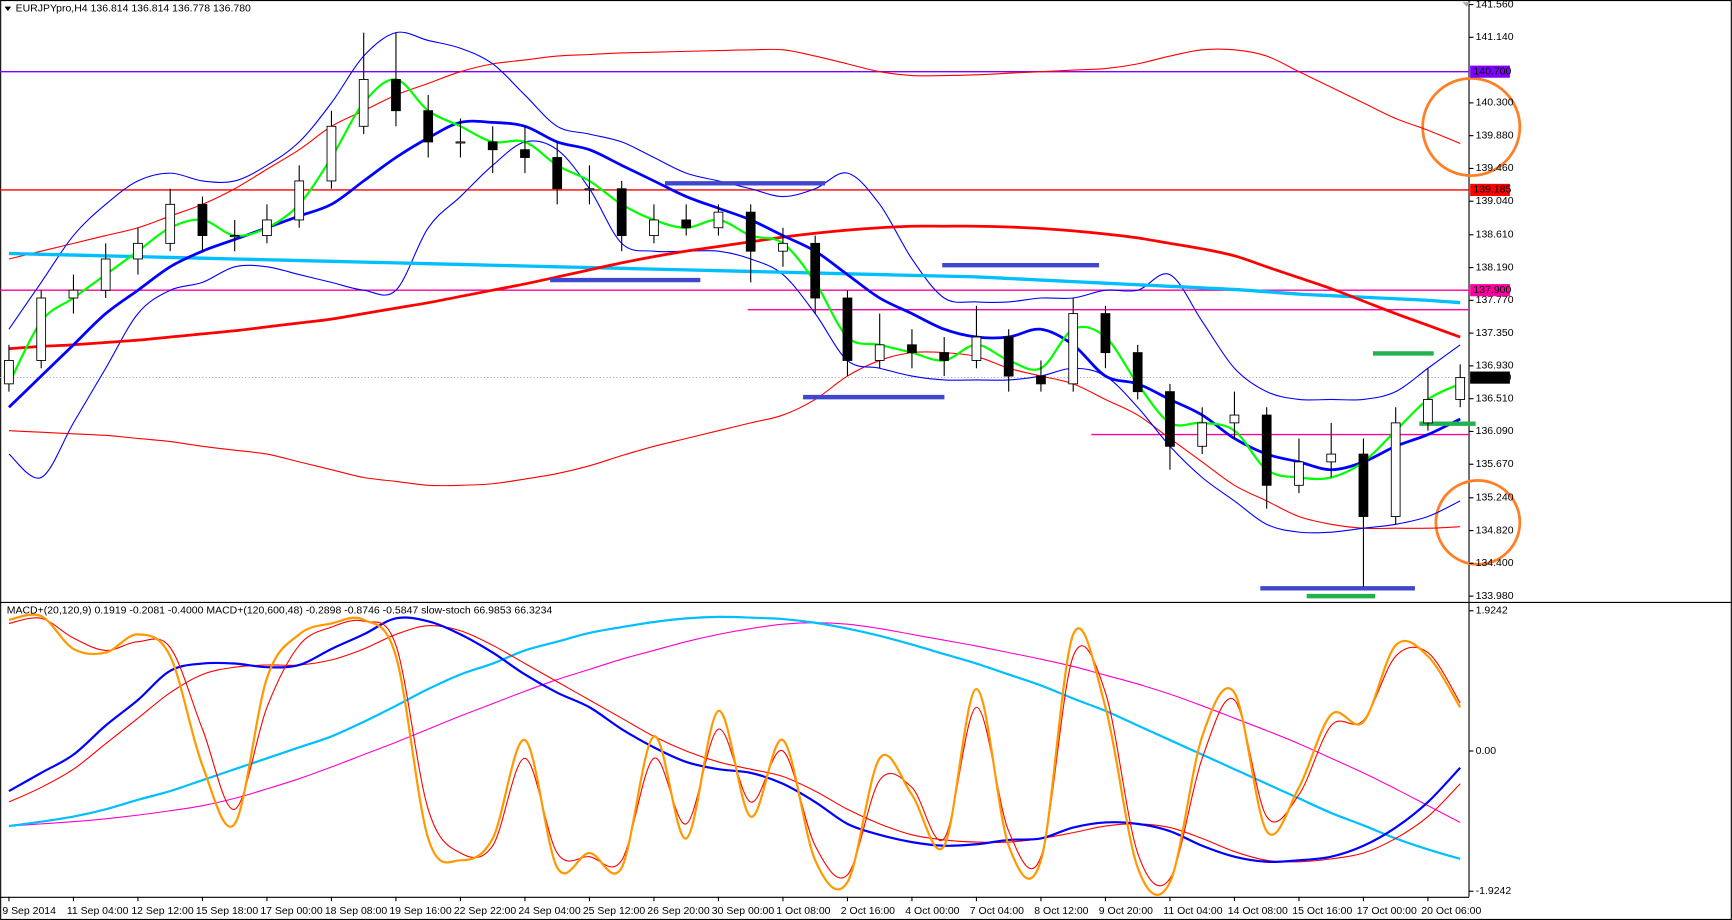  Describe the element at coordinates (1492, 611) in the screenshot. I see `y-tick-label: 1.9242` at that location.